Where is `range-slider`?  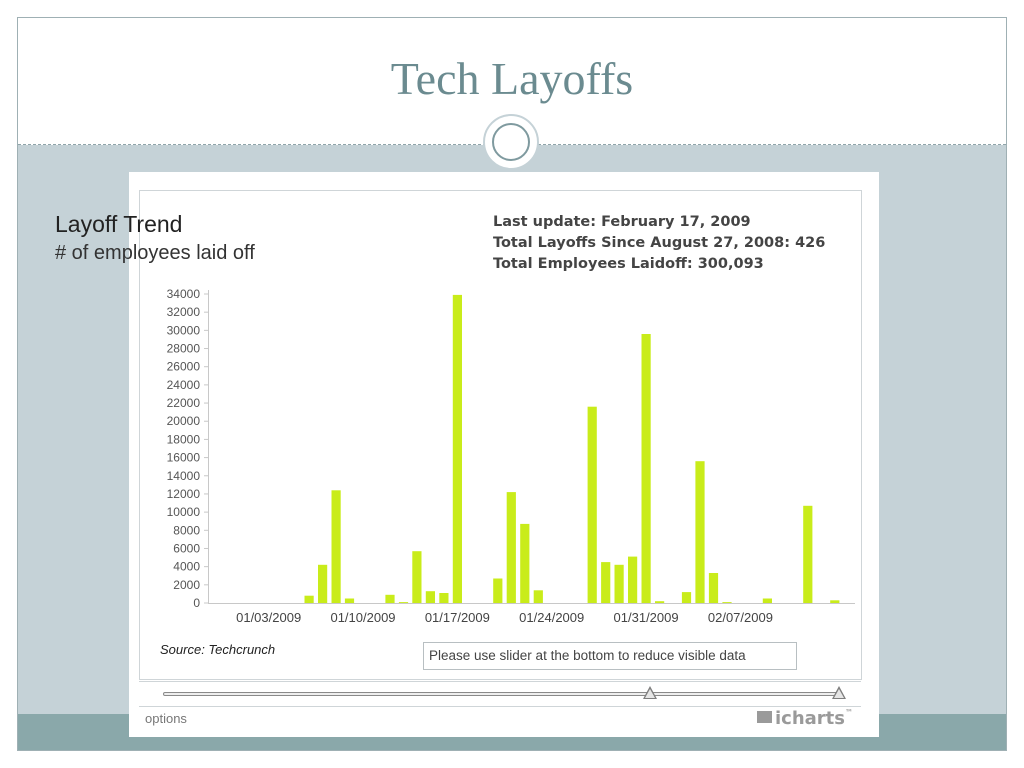 range-slider is located at coordinates (500, 694).